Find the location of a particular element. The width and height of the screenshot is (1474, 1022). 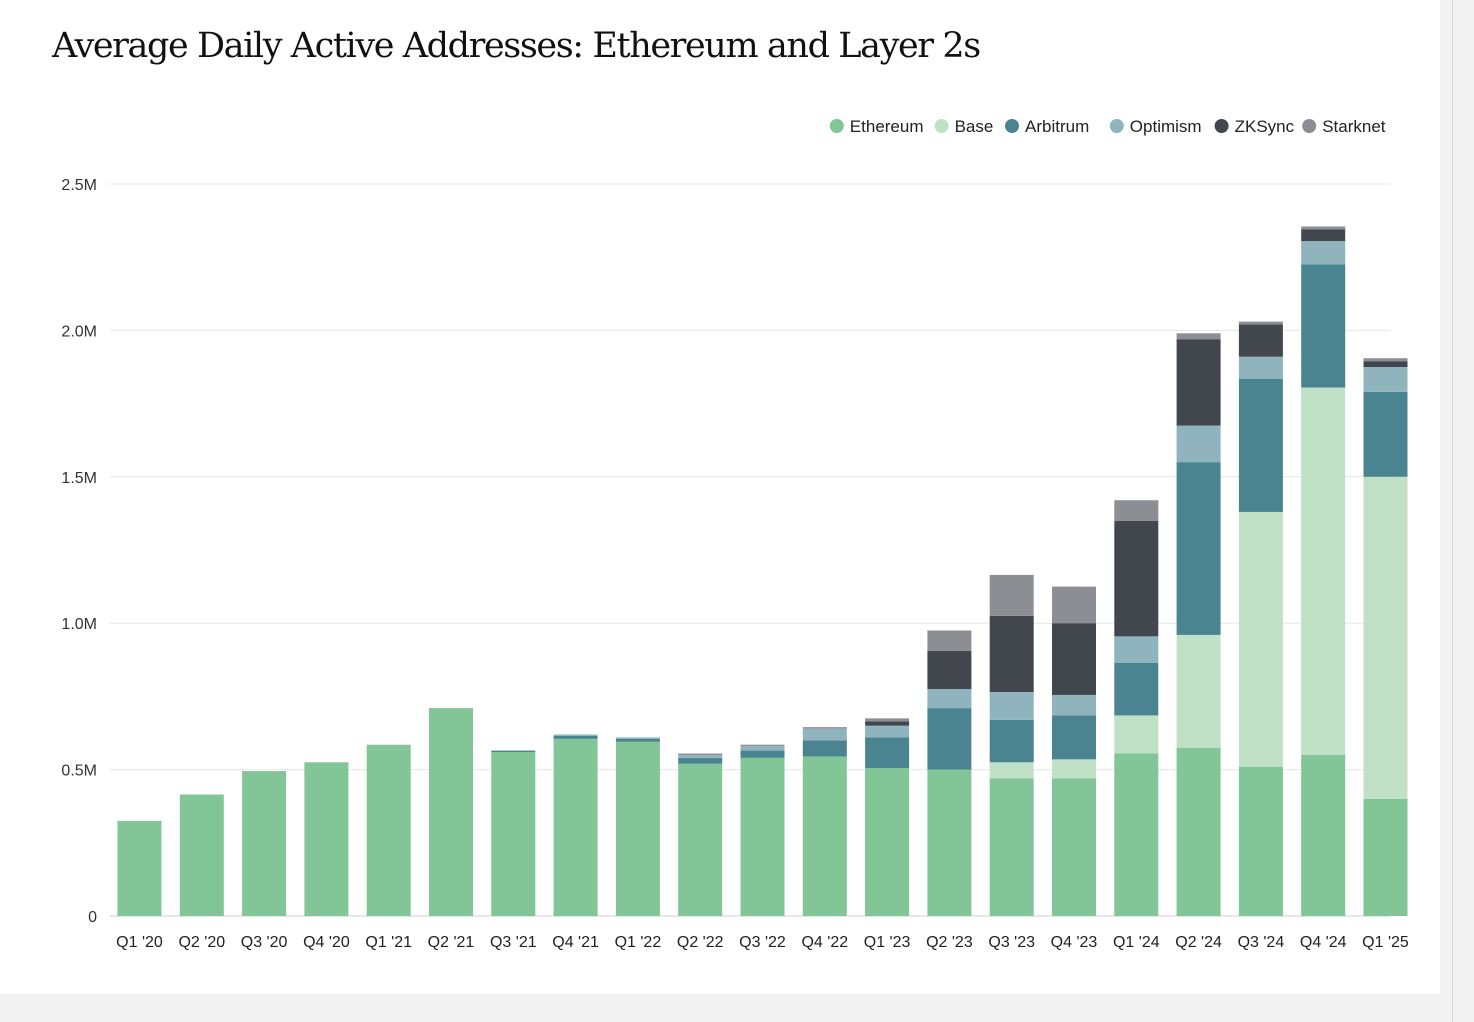

y-tick-label: 2.5M is located at coordinates (79, 185).